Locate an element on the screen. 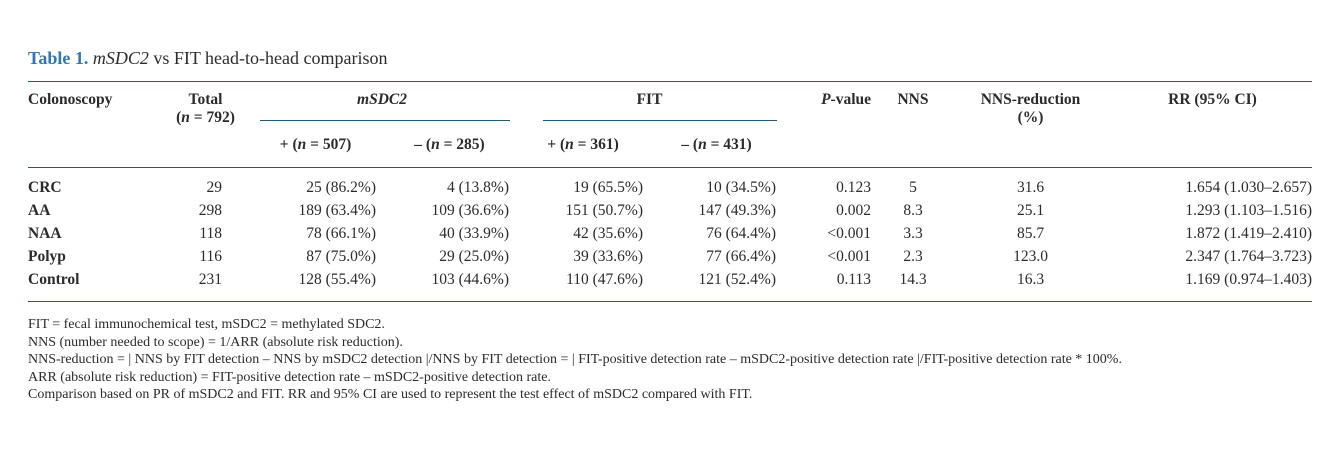 The image size is (1330, 462). cell-p-value: 0.123 is located at coordinates (853, 187).